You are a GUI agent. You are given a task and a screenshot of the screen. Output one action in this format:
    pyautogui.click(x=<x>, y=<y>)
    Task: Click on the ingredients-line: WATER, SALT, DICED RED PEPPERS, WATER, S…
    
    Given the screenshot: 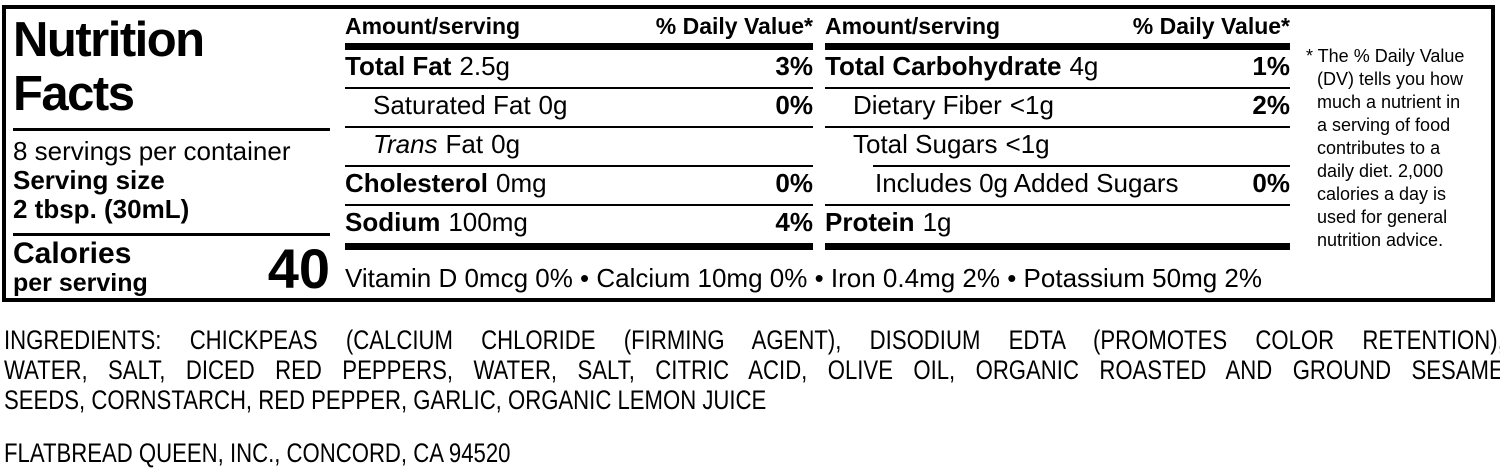 What is the action you would take?
    pyautogui.click(x=752, y=370)
    